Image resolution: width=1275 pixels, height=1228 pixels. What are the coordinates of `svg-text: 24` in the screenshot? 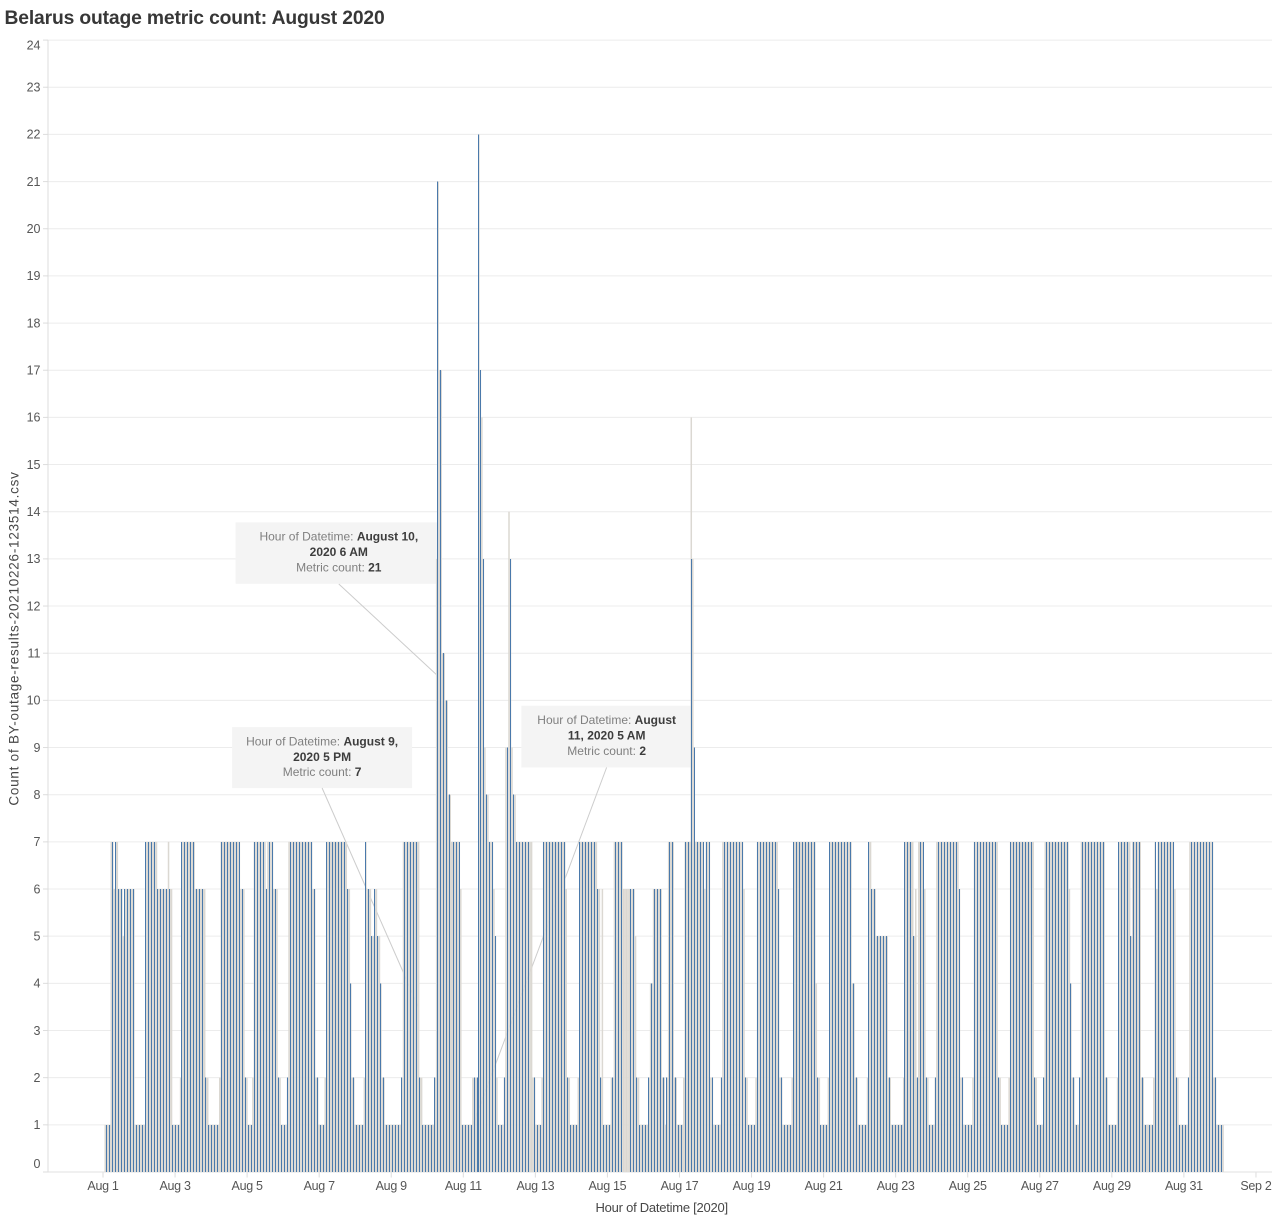 It's located at (34, 46).